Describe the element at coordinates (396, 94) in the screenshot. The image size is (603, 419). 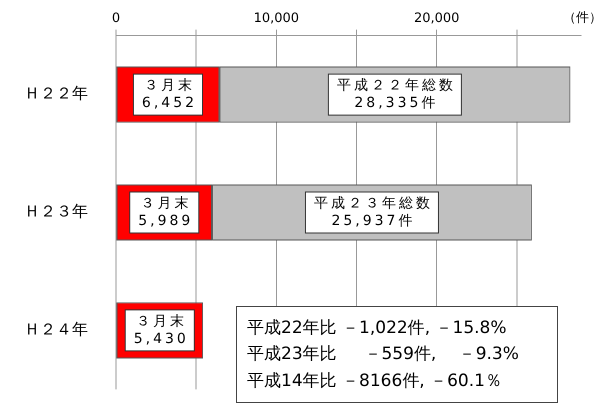
I see `total-label: 平成２２年総数 28,335件` at that location.